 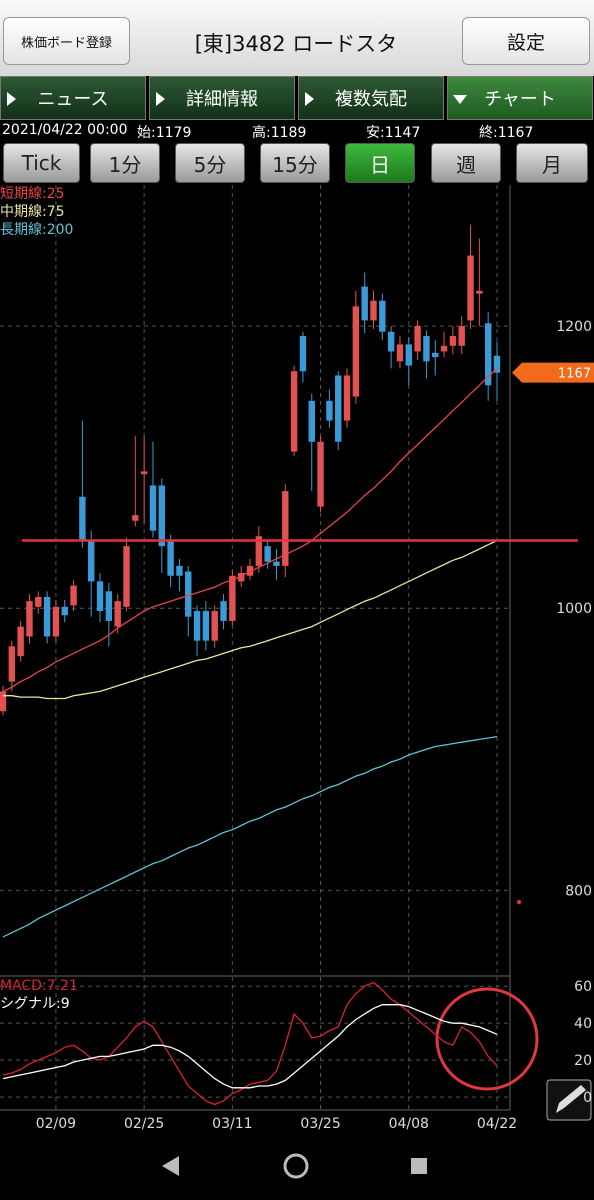 I want to click on quote-datetime: 2021/04/22 00:00, so click(x=65, y=130).